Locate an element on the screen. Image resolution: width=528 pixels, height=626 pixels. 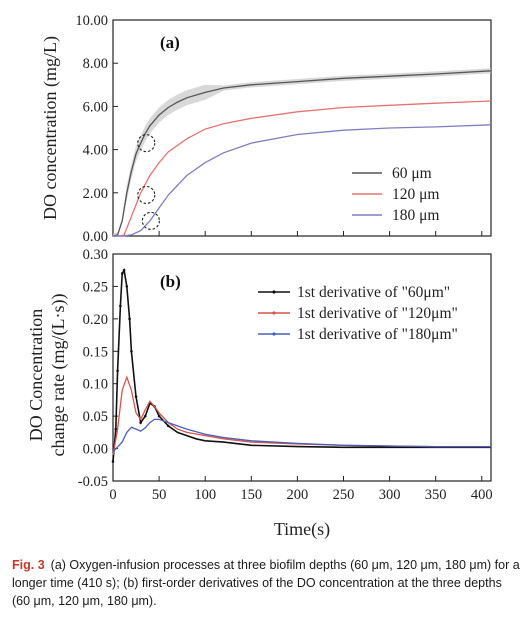
x-tick-label: 150 is located at coordinates (251, 495).